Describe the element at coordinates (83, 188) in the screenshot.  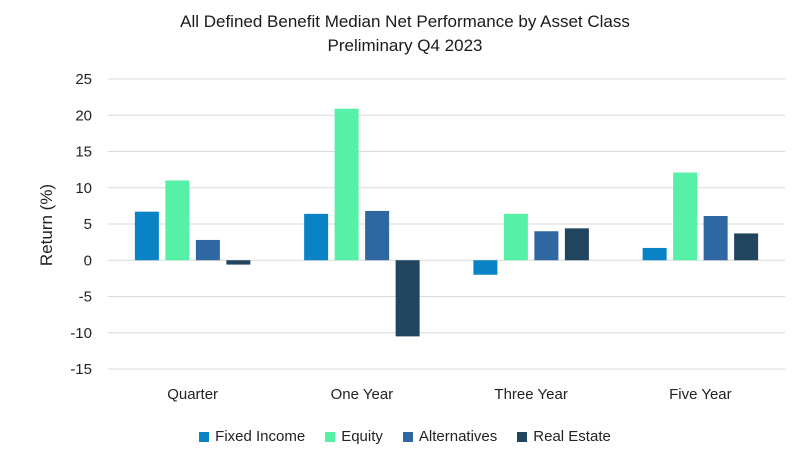
I see `y-tick-label: 10` at that location.